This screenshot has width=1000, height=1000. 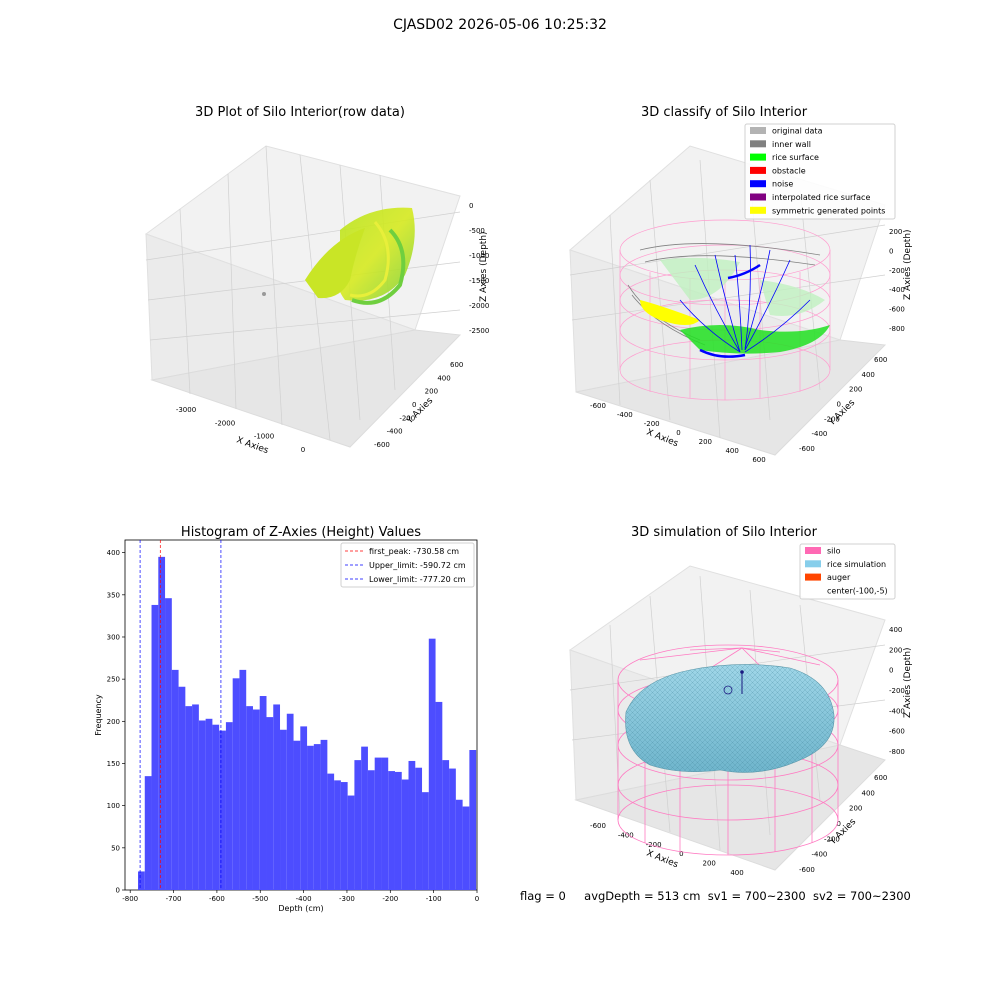 I want to click on z-tick-label: -2500, so click(x=479, y=331).